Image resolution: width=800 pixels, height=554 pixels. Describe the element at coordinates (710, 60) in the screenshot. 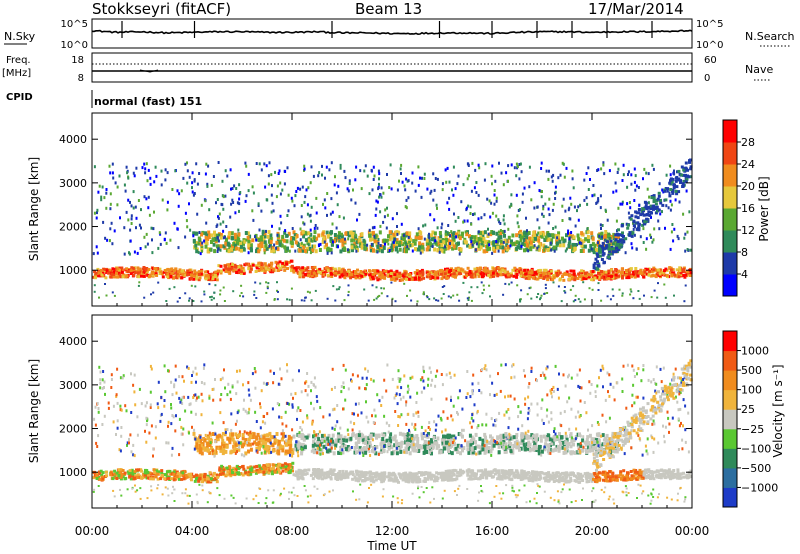

I see `nave-tick-top: 60` at that location.